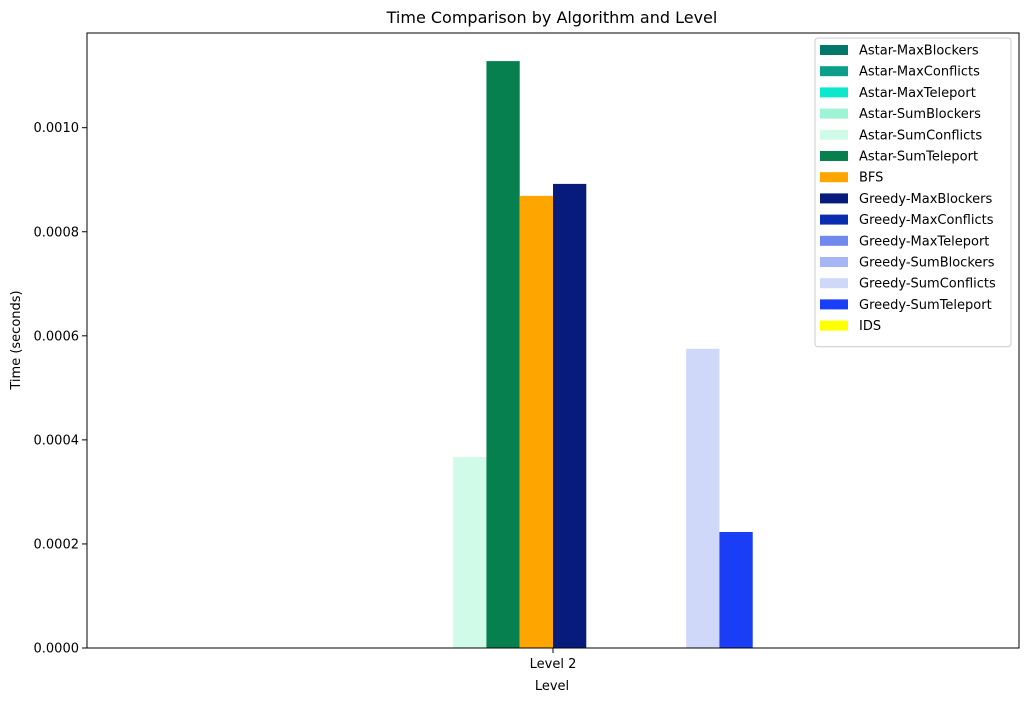  I want to click on legend-frame, so click(913, 192).